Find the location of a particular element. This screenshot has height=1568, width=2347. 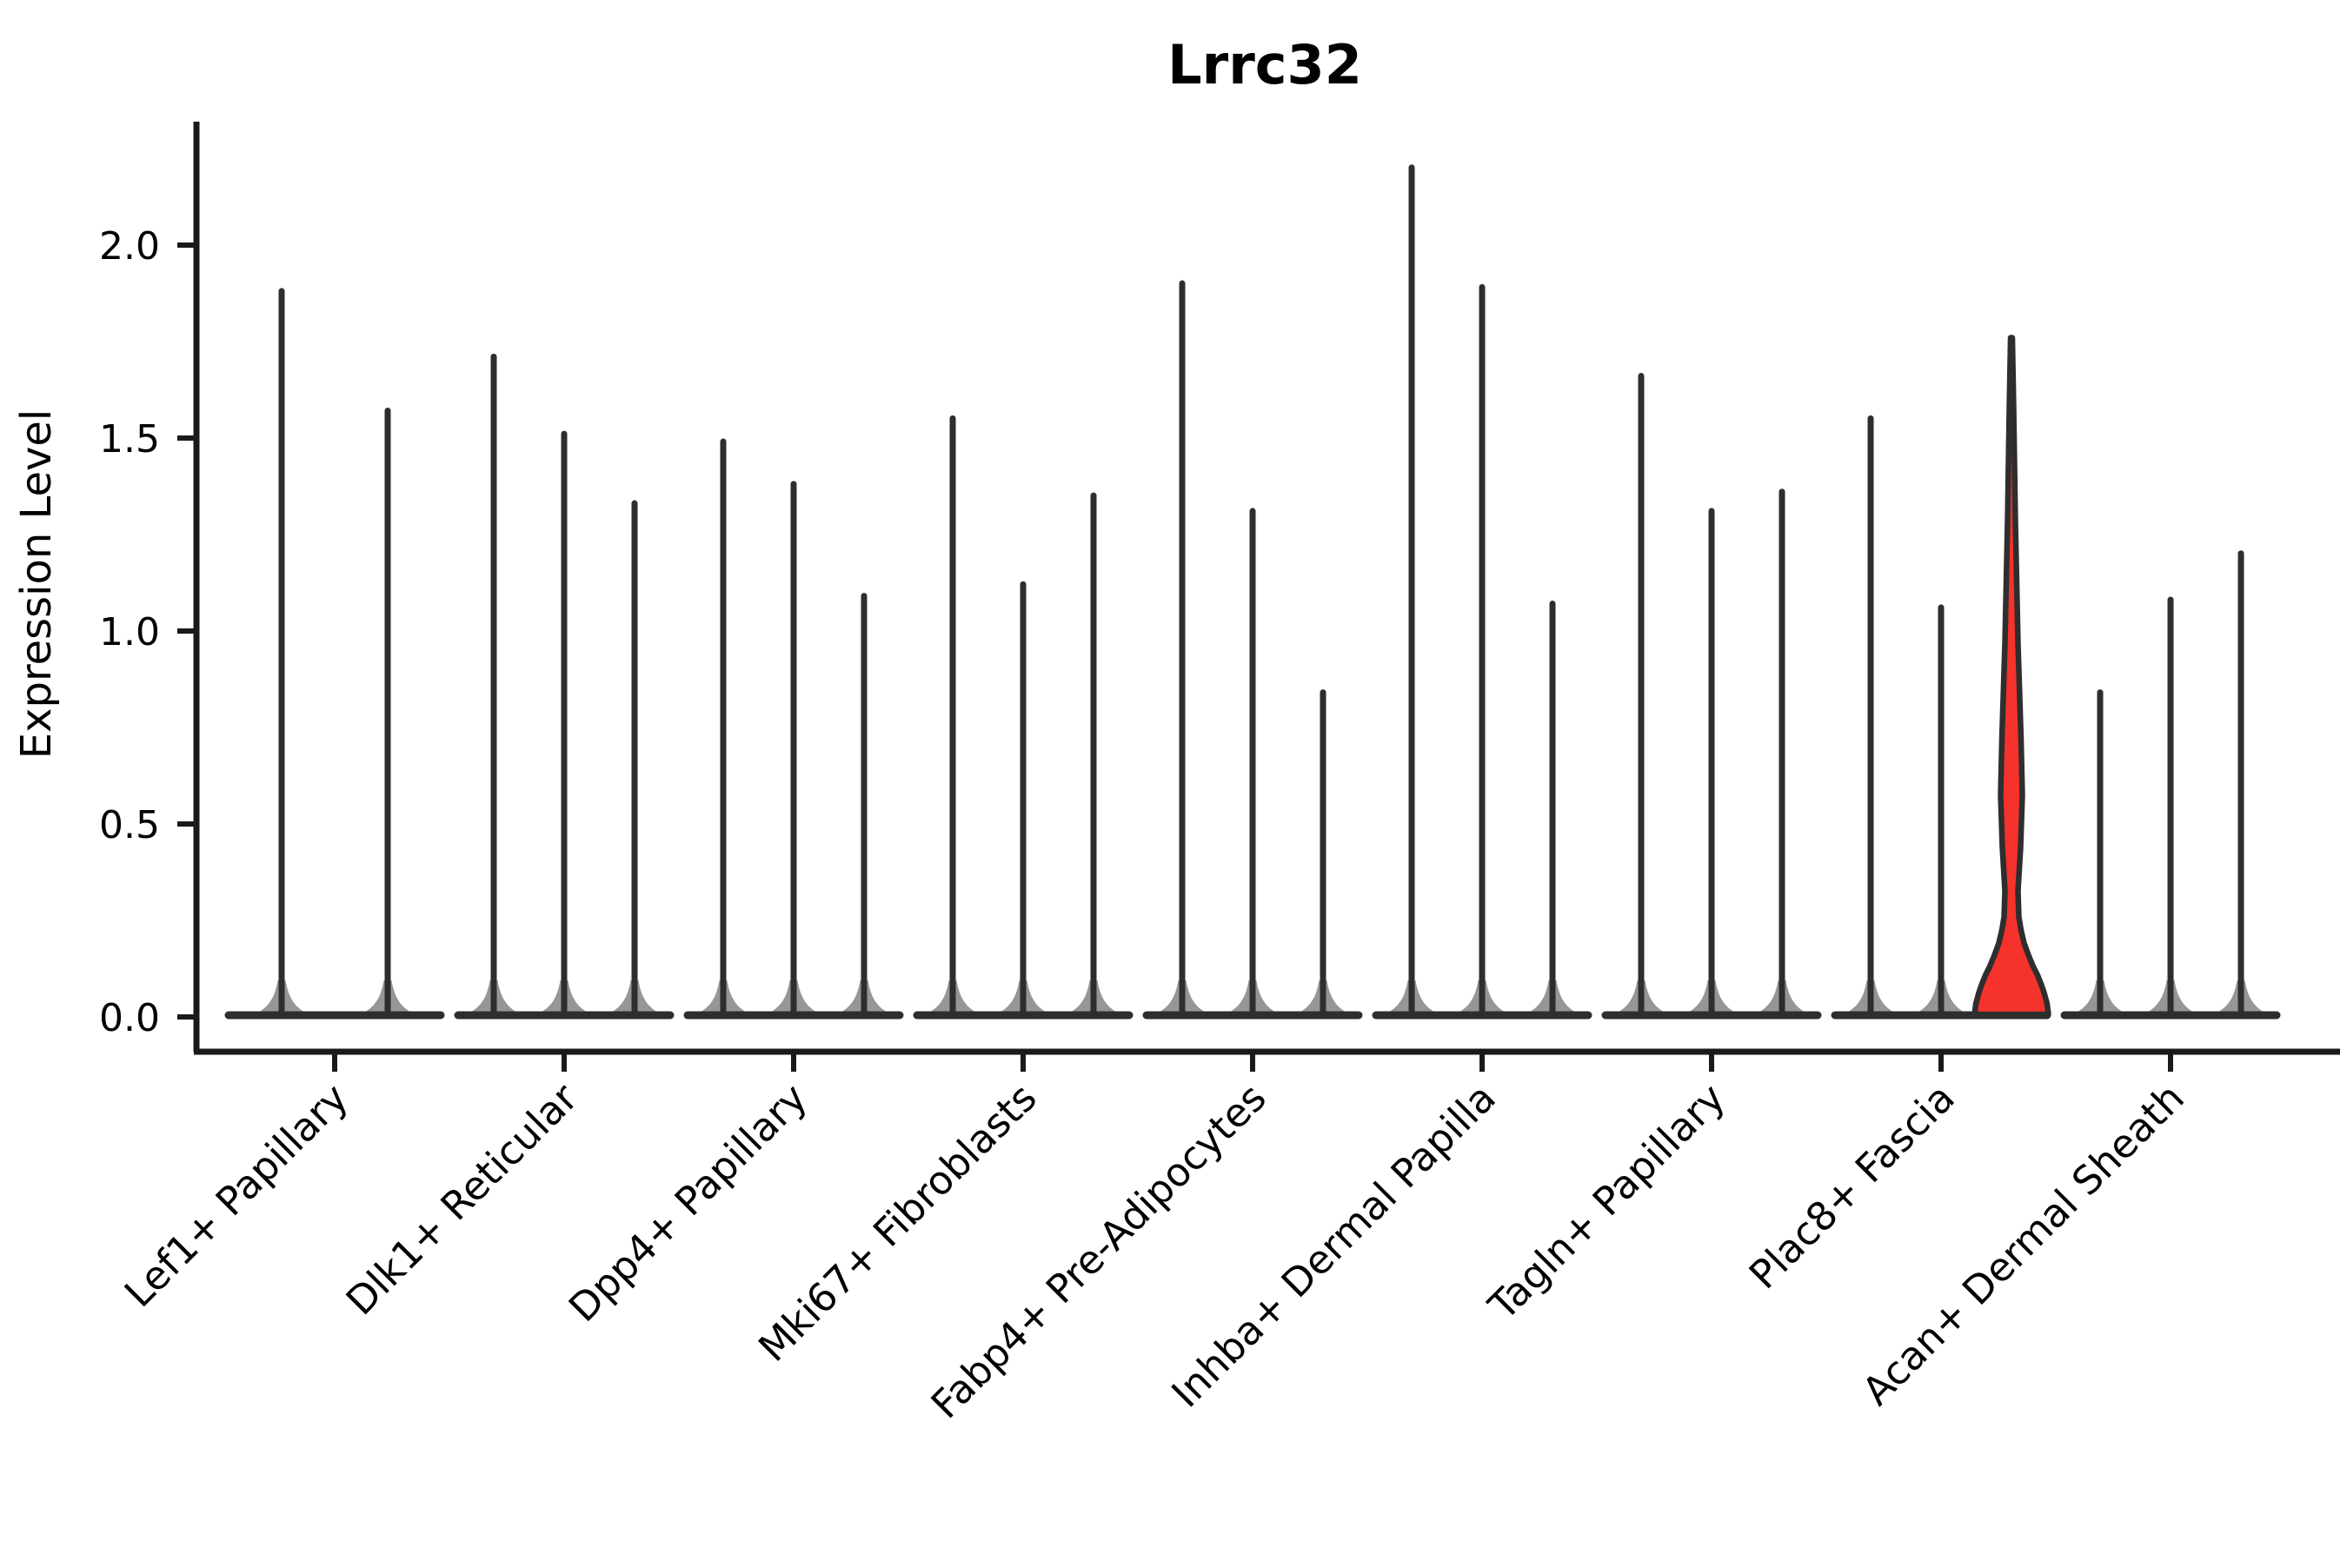

y-tick-label: 1.5 is located at coordinates (129, 439).